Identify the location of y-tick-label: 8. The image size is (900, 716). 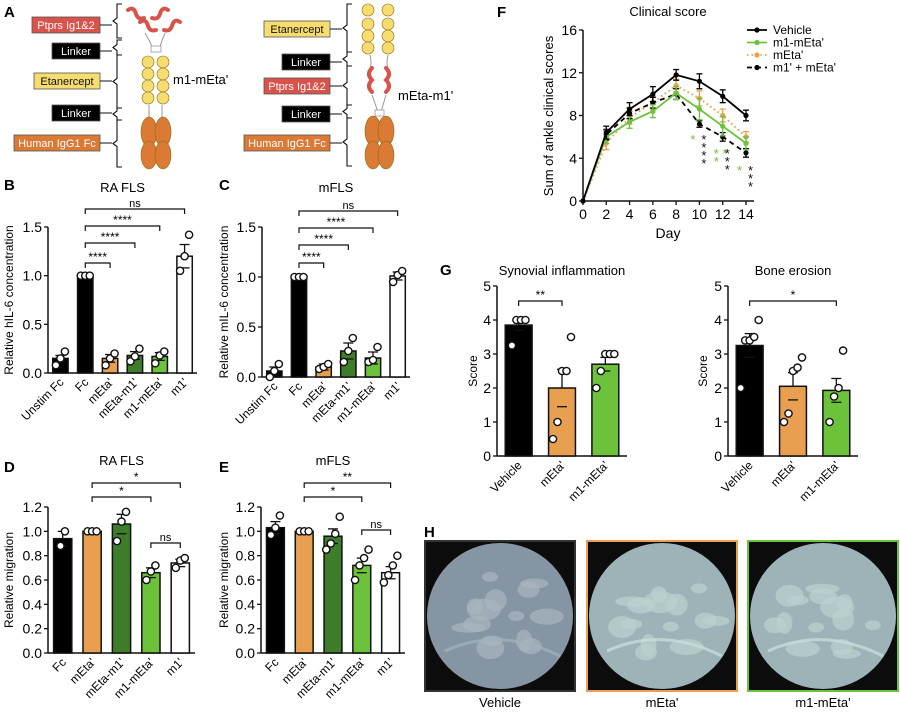
(573, 116).